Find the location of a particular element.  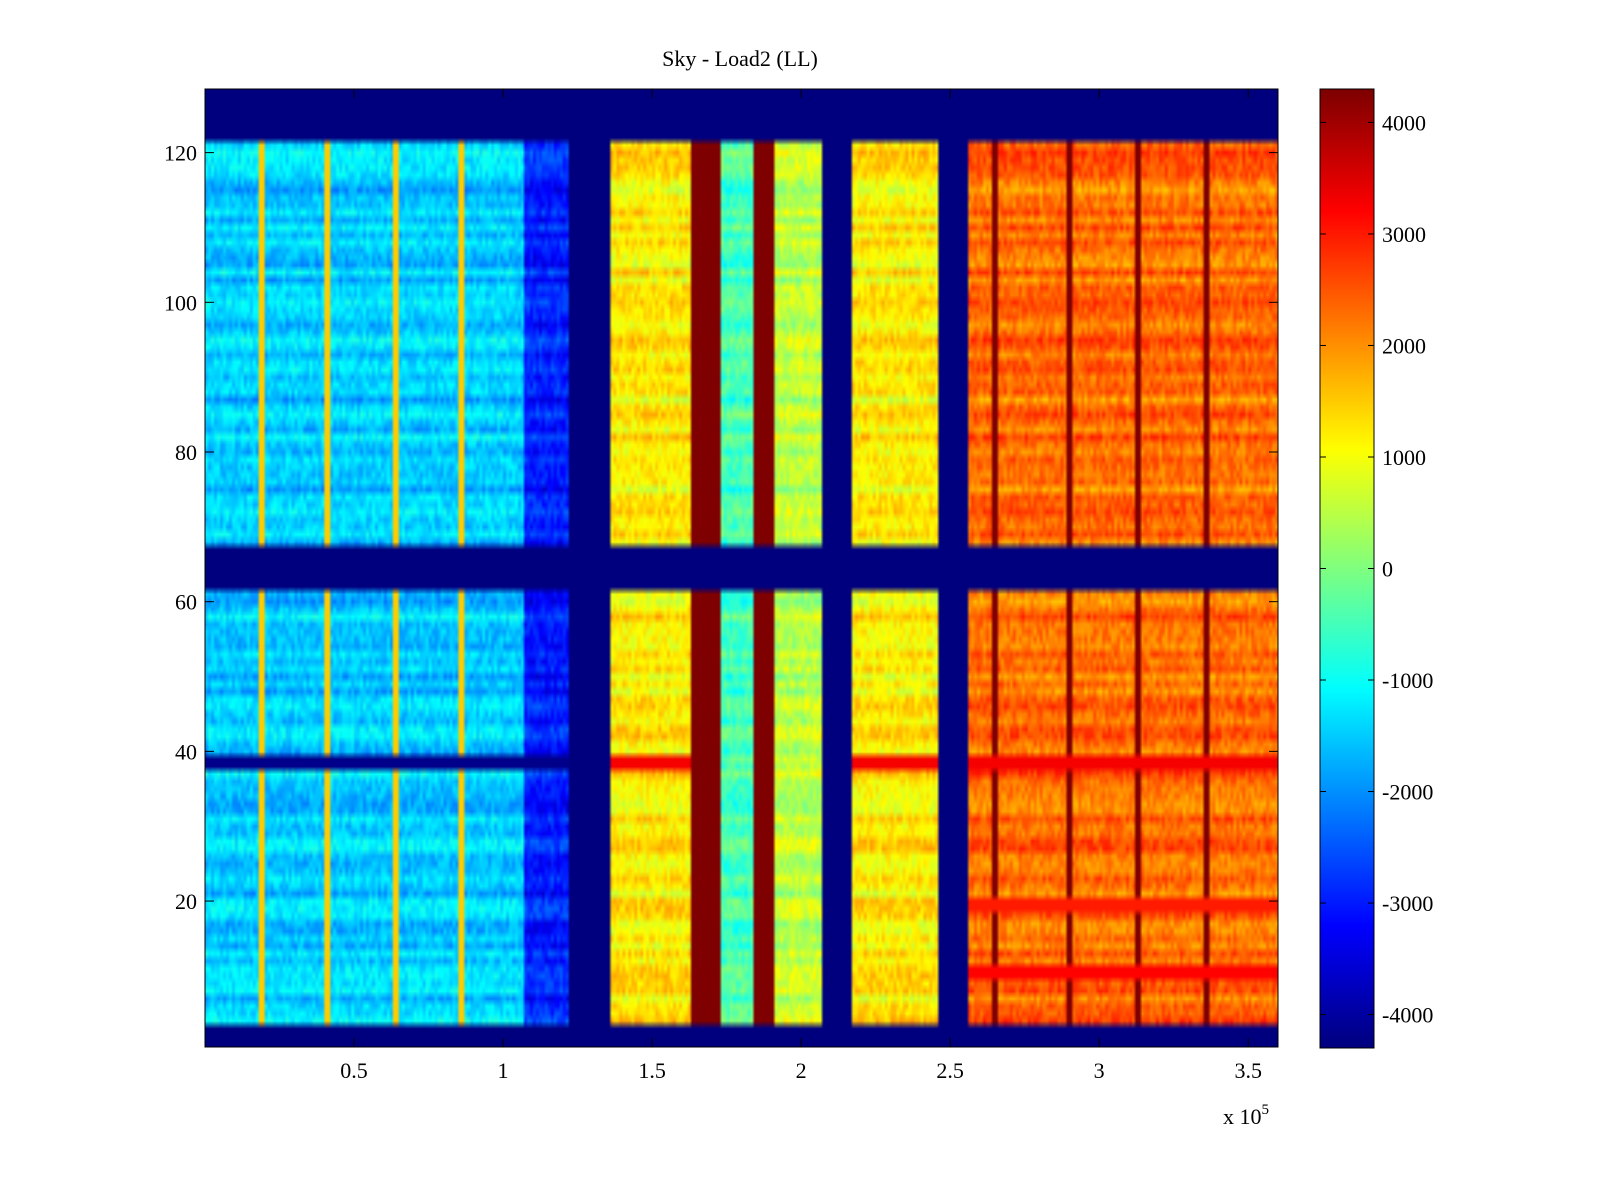

chart-title: Sky - Load2 (LL) is located at coordinates (740, 58).